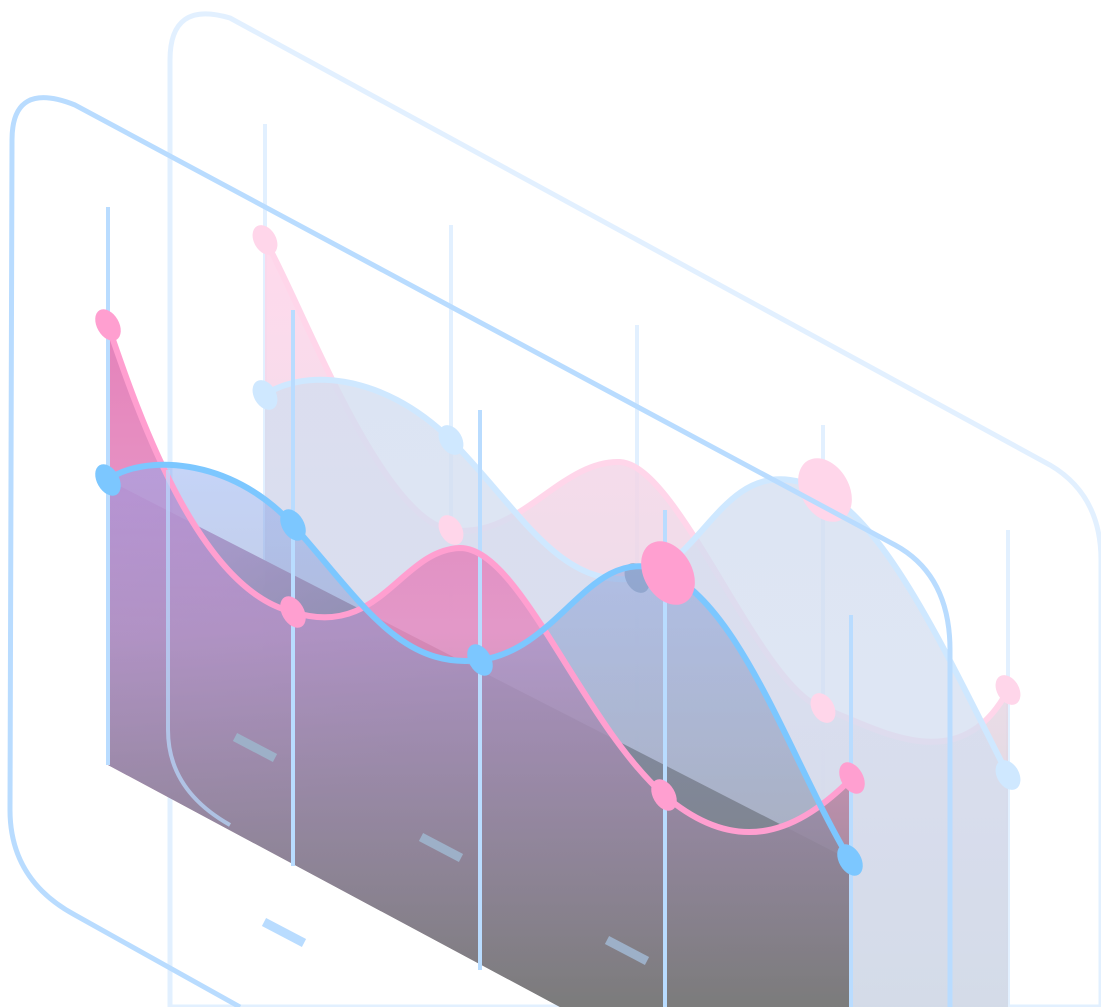 This screenshot has width=1101, height=1007. What do you see at coordinates (825, 490) in the screenshot?
I see `back-pink-point-large` at bounding box center [825, 490].